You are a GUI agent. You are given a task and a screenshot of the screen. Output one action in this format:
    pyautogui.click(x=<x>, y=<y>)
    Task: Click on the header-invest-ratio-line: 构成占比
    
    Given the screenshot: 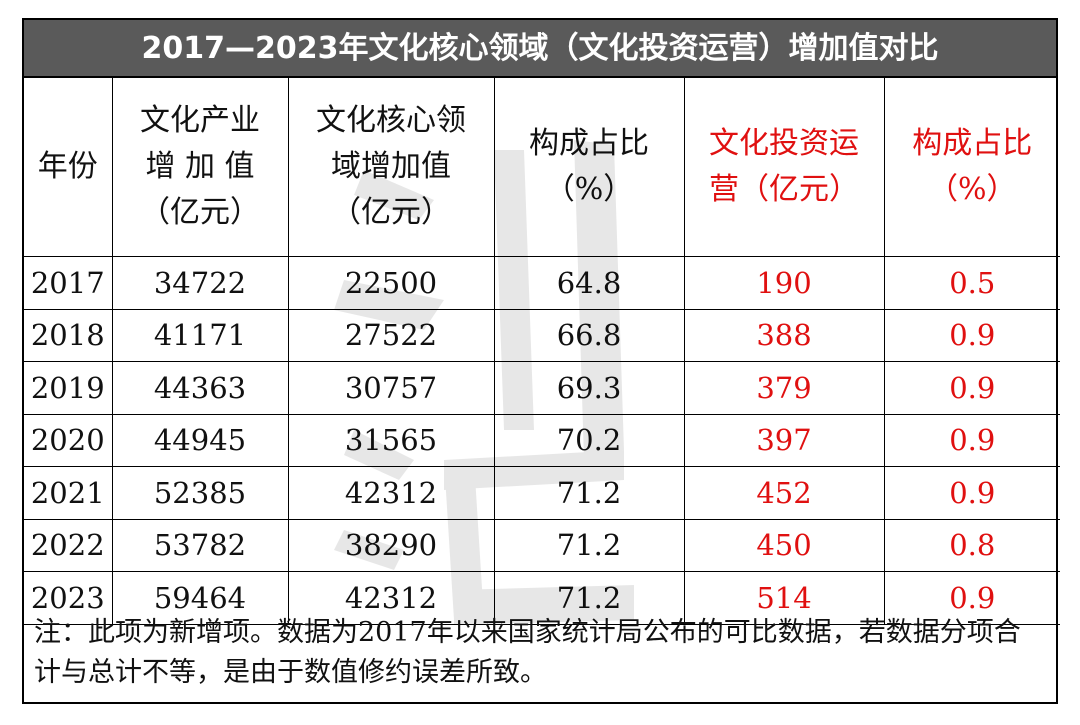 What is the action you would take?
    pyautogui.click(x=972, y=143)
    